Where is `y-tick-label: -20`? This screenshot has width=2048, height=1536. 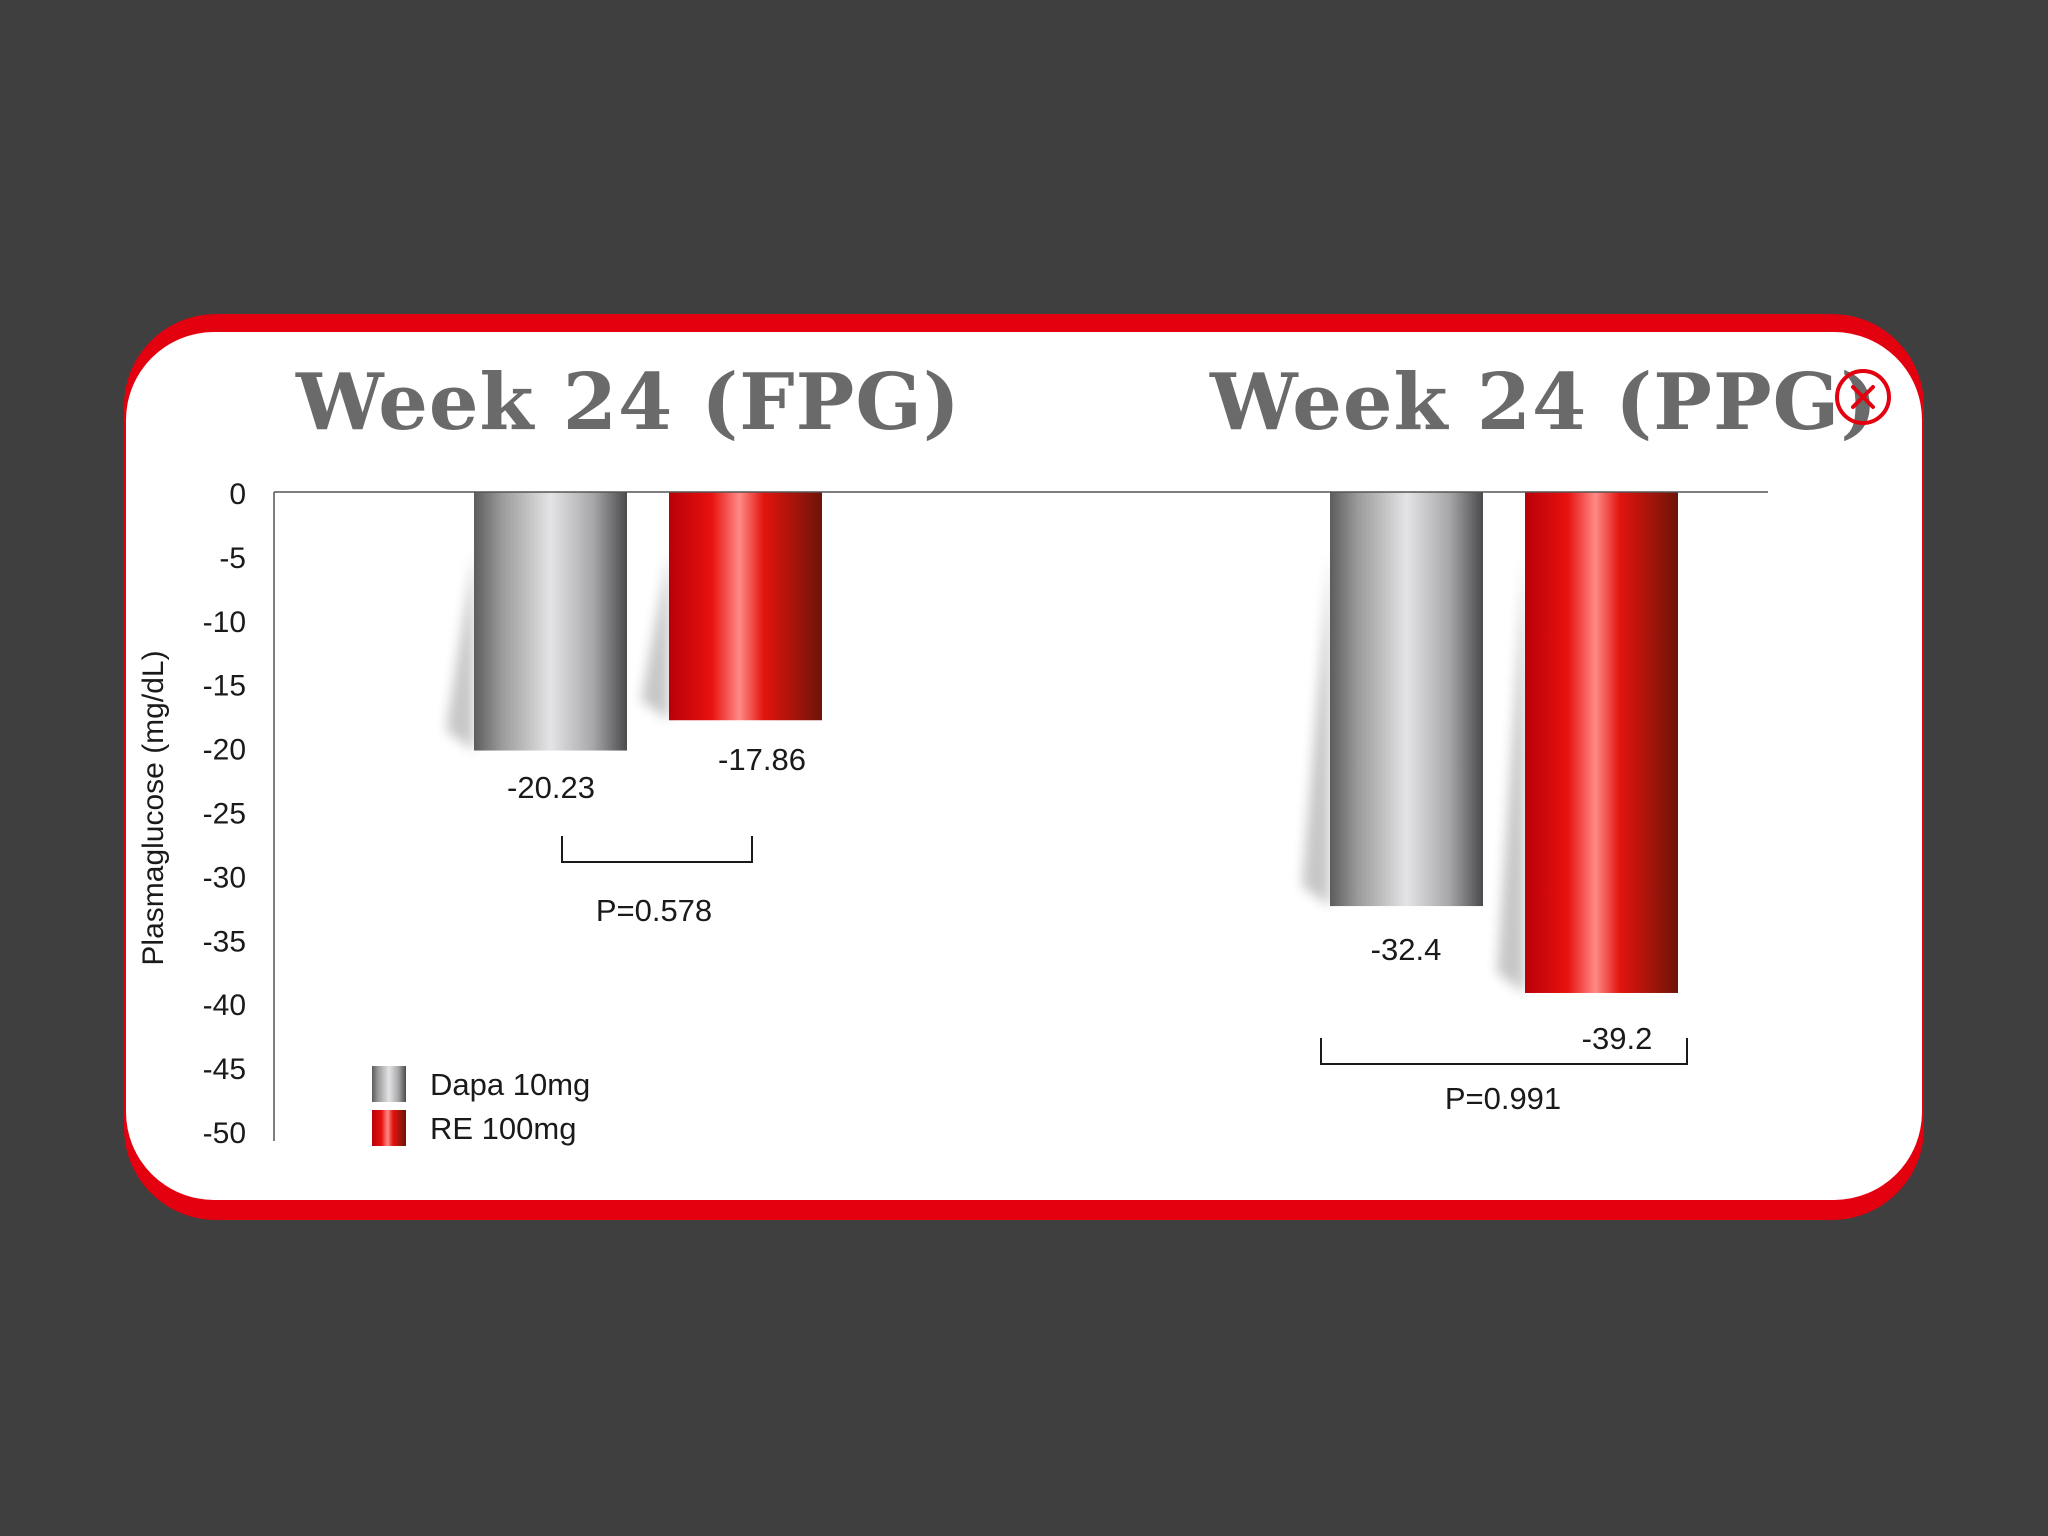 y-tick-label: -20 is located at coordinates (224, 750).